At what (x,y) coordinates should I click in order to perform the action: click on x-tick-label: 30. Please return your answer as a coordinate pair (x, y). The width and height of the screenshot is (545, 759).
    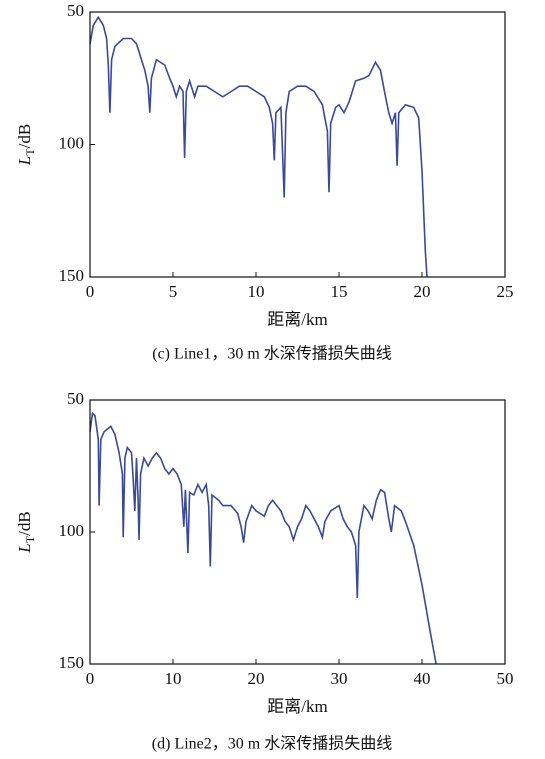
    Looking at the image, I should click on (339, 678).